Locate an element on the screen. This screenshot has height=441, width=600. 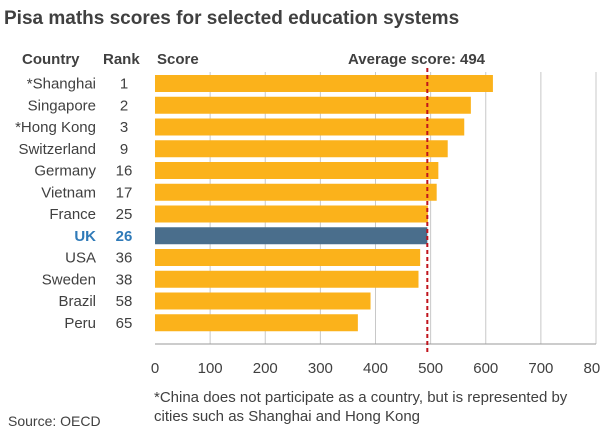
rank-label-1: 2 is located at coordinates (124, 105).